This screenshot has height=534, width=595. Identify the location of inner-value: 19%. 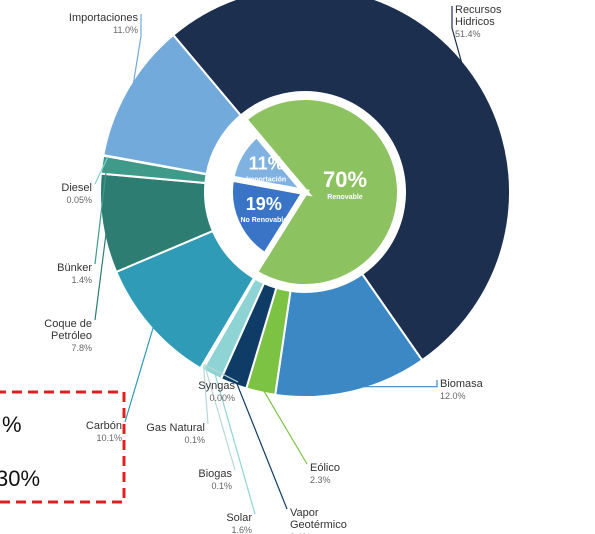
(264, 204).